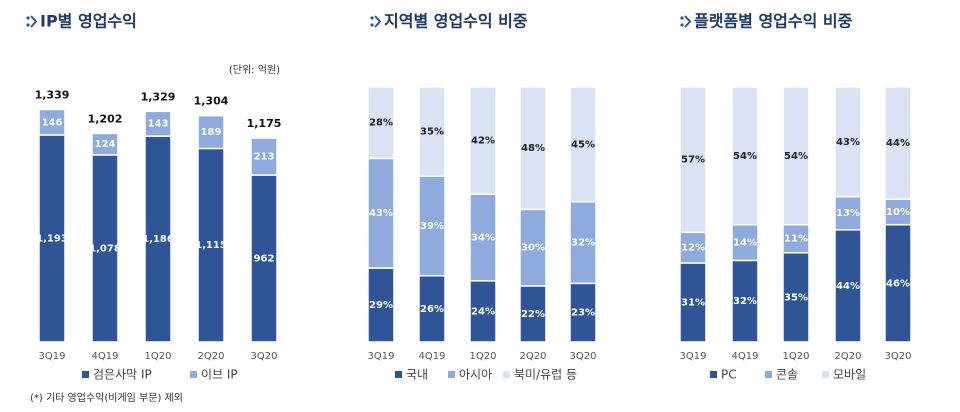 The image size is (960, 412). Describe the element at coordinates (105, 118) in the screenshot. I see `total-label: 1,202` at that location.